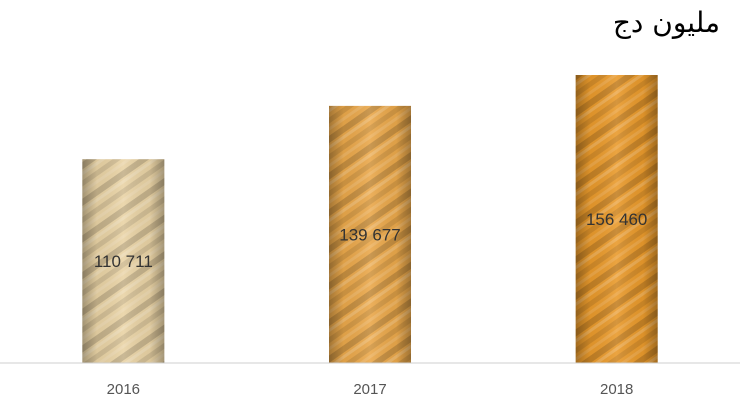 Image resolution: width=740 pixels, height=403 pixels. I want to click on bar-shade-2017, so click(370, 234).